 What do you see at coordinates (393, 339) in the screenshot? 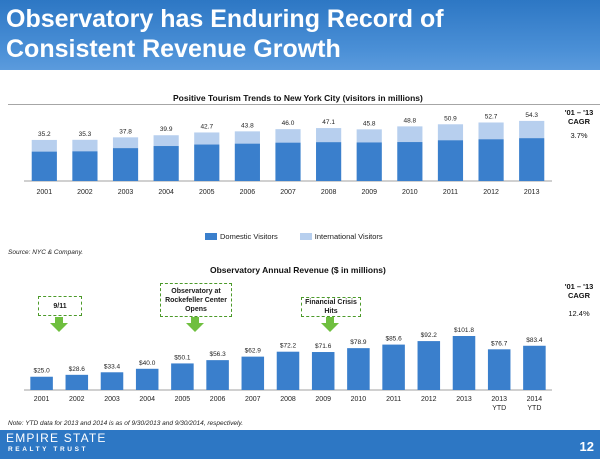
I see `revenue-value-label: $85.6` at bounding box center [393, 339].